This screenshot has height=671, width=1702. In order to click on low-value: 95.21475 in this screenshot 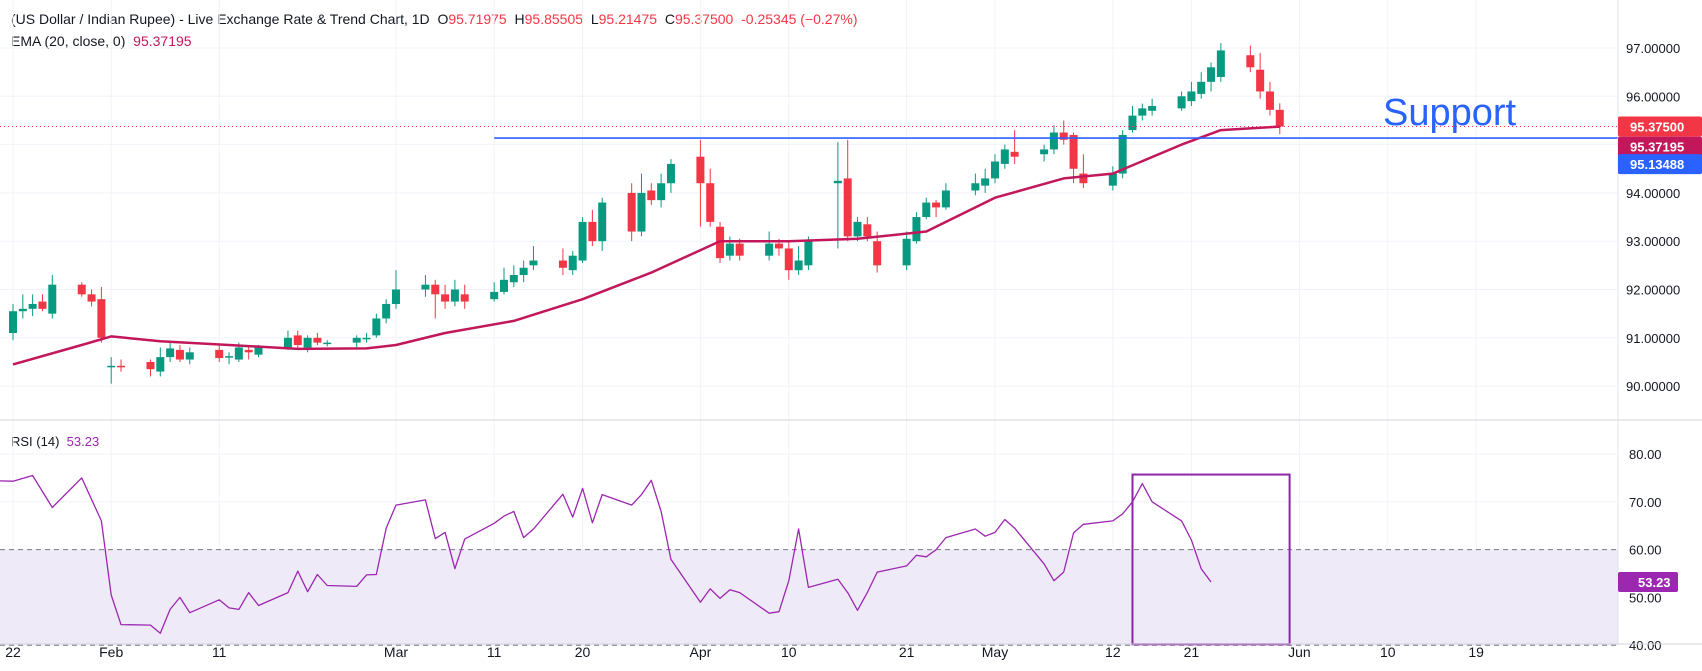, I will do `click(628, 19)`.